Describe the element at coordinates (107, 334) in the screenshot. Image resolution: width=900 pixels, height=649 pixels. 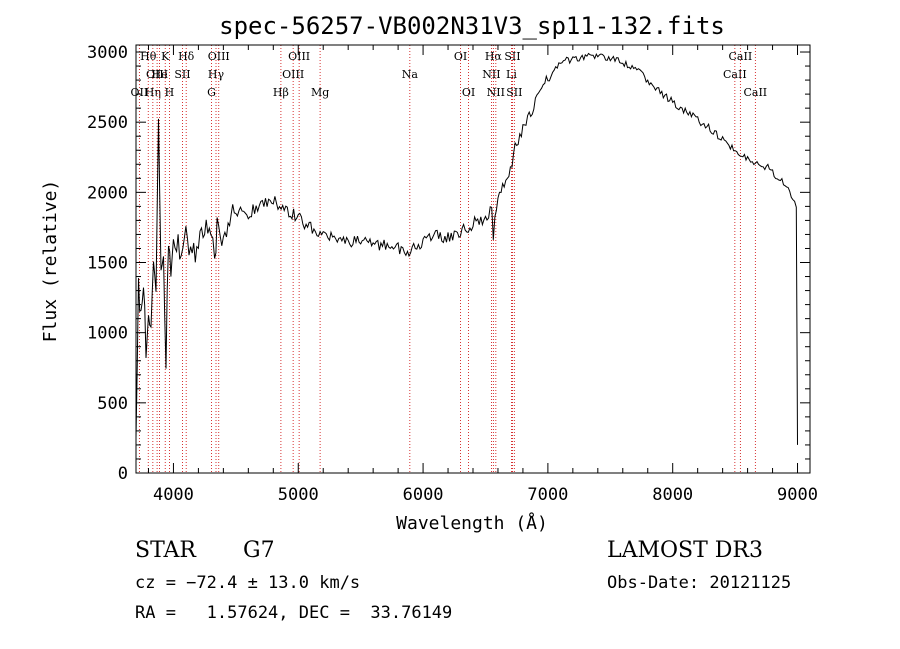
I see `y-tick-label-2: 1000` at that location.